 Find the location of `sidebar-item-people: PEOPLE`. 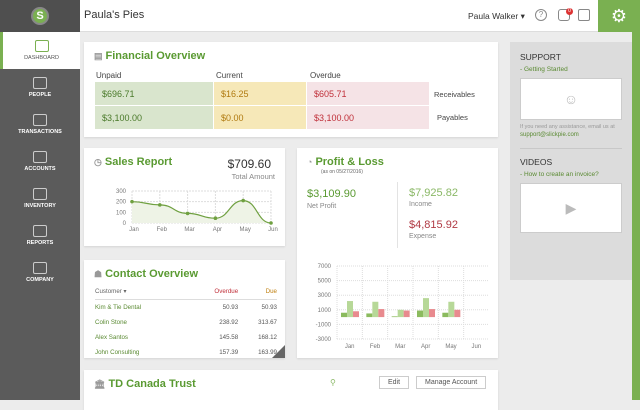

sidebar-item-people: PEOPLE is located at coordinates (40, 87).